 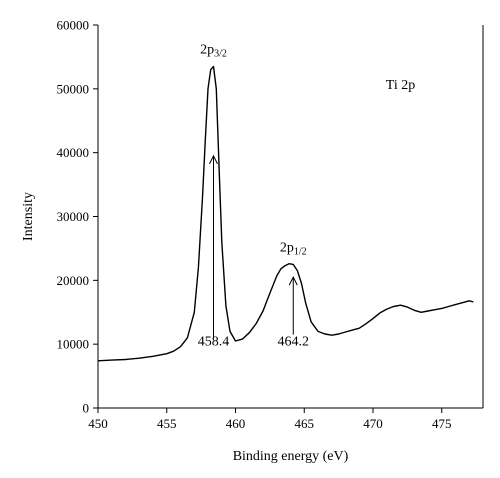 What do you see at coordinates (73, 216) in the screenshot?
I see `y-tick-label: 30000` at bounding box center [73, 216].